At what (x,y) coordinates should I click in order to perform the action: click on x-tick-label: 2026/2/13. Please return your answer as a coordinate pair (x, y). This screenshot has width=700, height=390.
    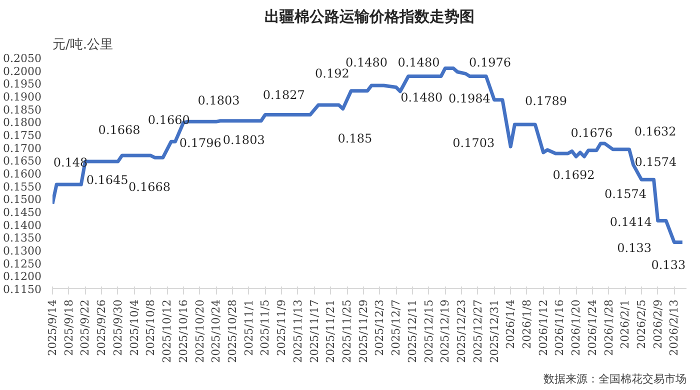
    Looking at the image, I should click on (674, 327).